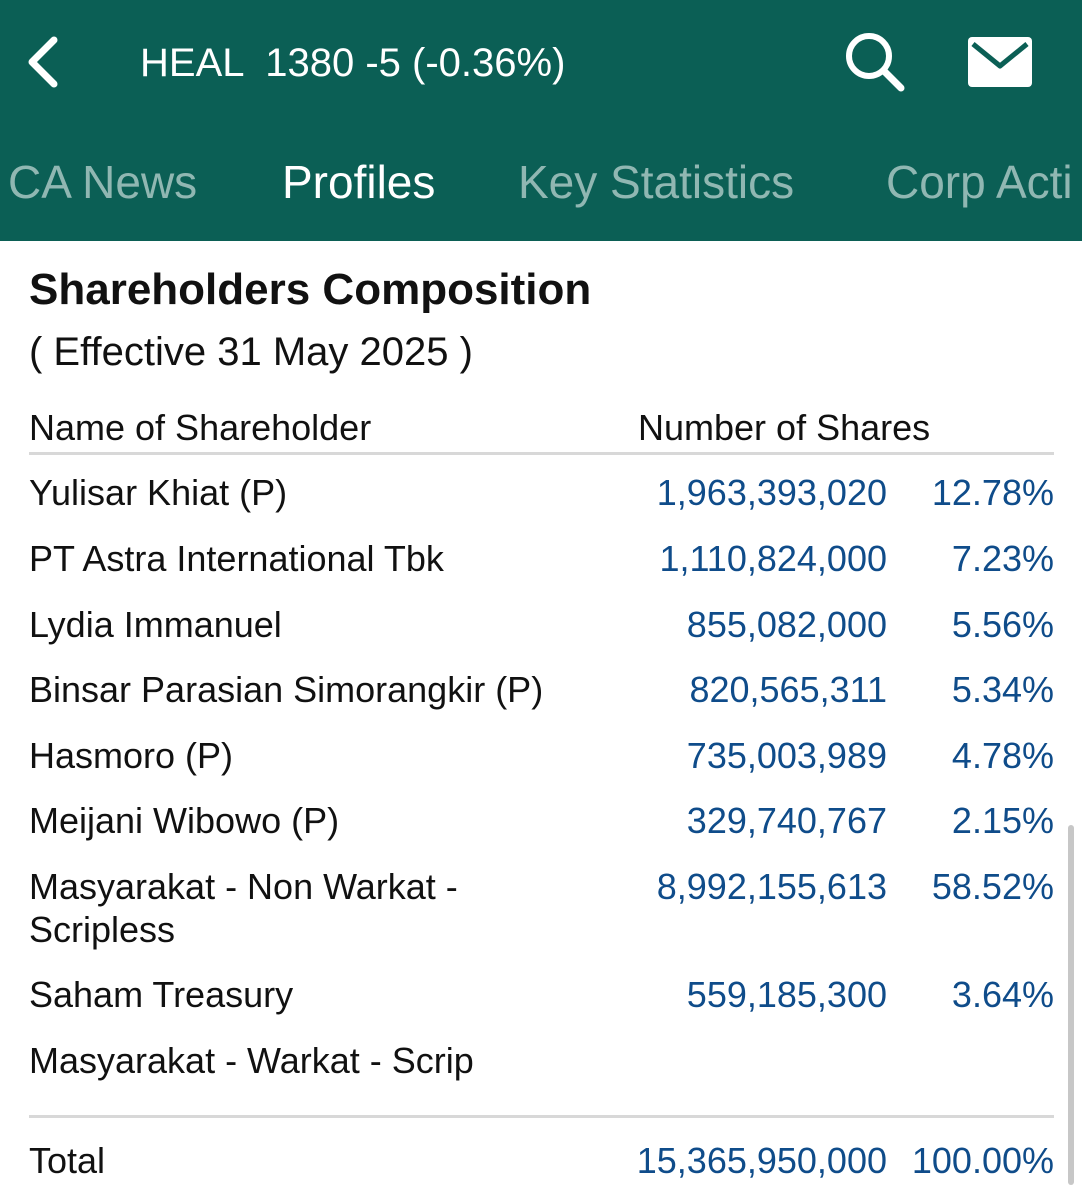 This screenshot has height=1200, width=1082. Describe the element at coordinates (541, 1006) in the screenshot. I see `table-row: Saham Treasury 559,185,300 3.64%` at that location.